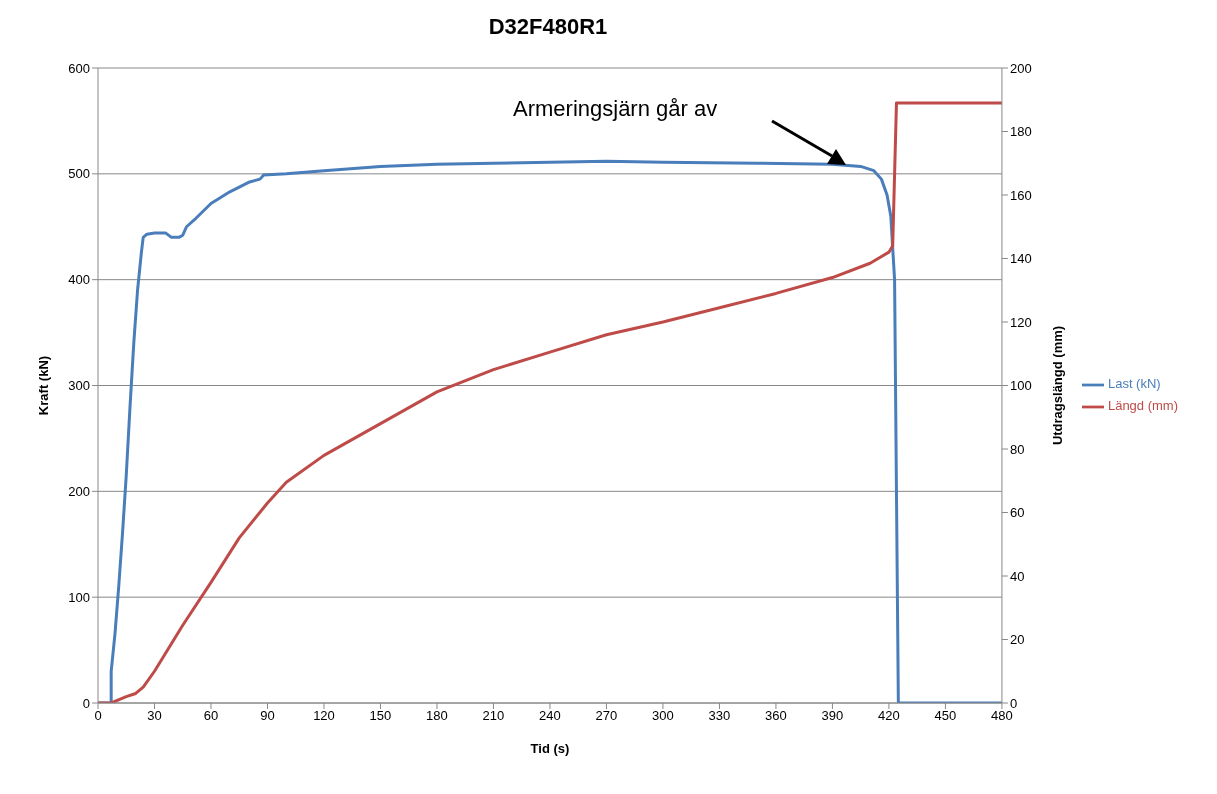 The height and width of the screenshot is (794, 1217). What do you see at coordinates (548, 27) in the screenshot?
I see `chart-title: D32F480R1` at bounding box center [548, 27].